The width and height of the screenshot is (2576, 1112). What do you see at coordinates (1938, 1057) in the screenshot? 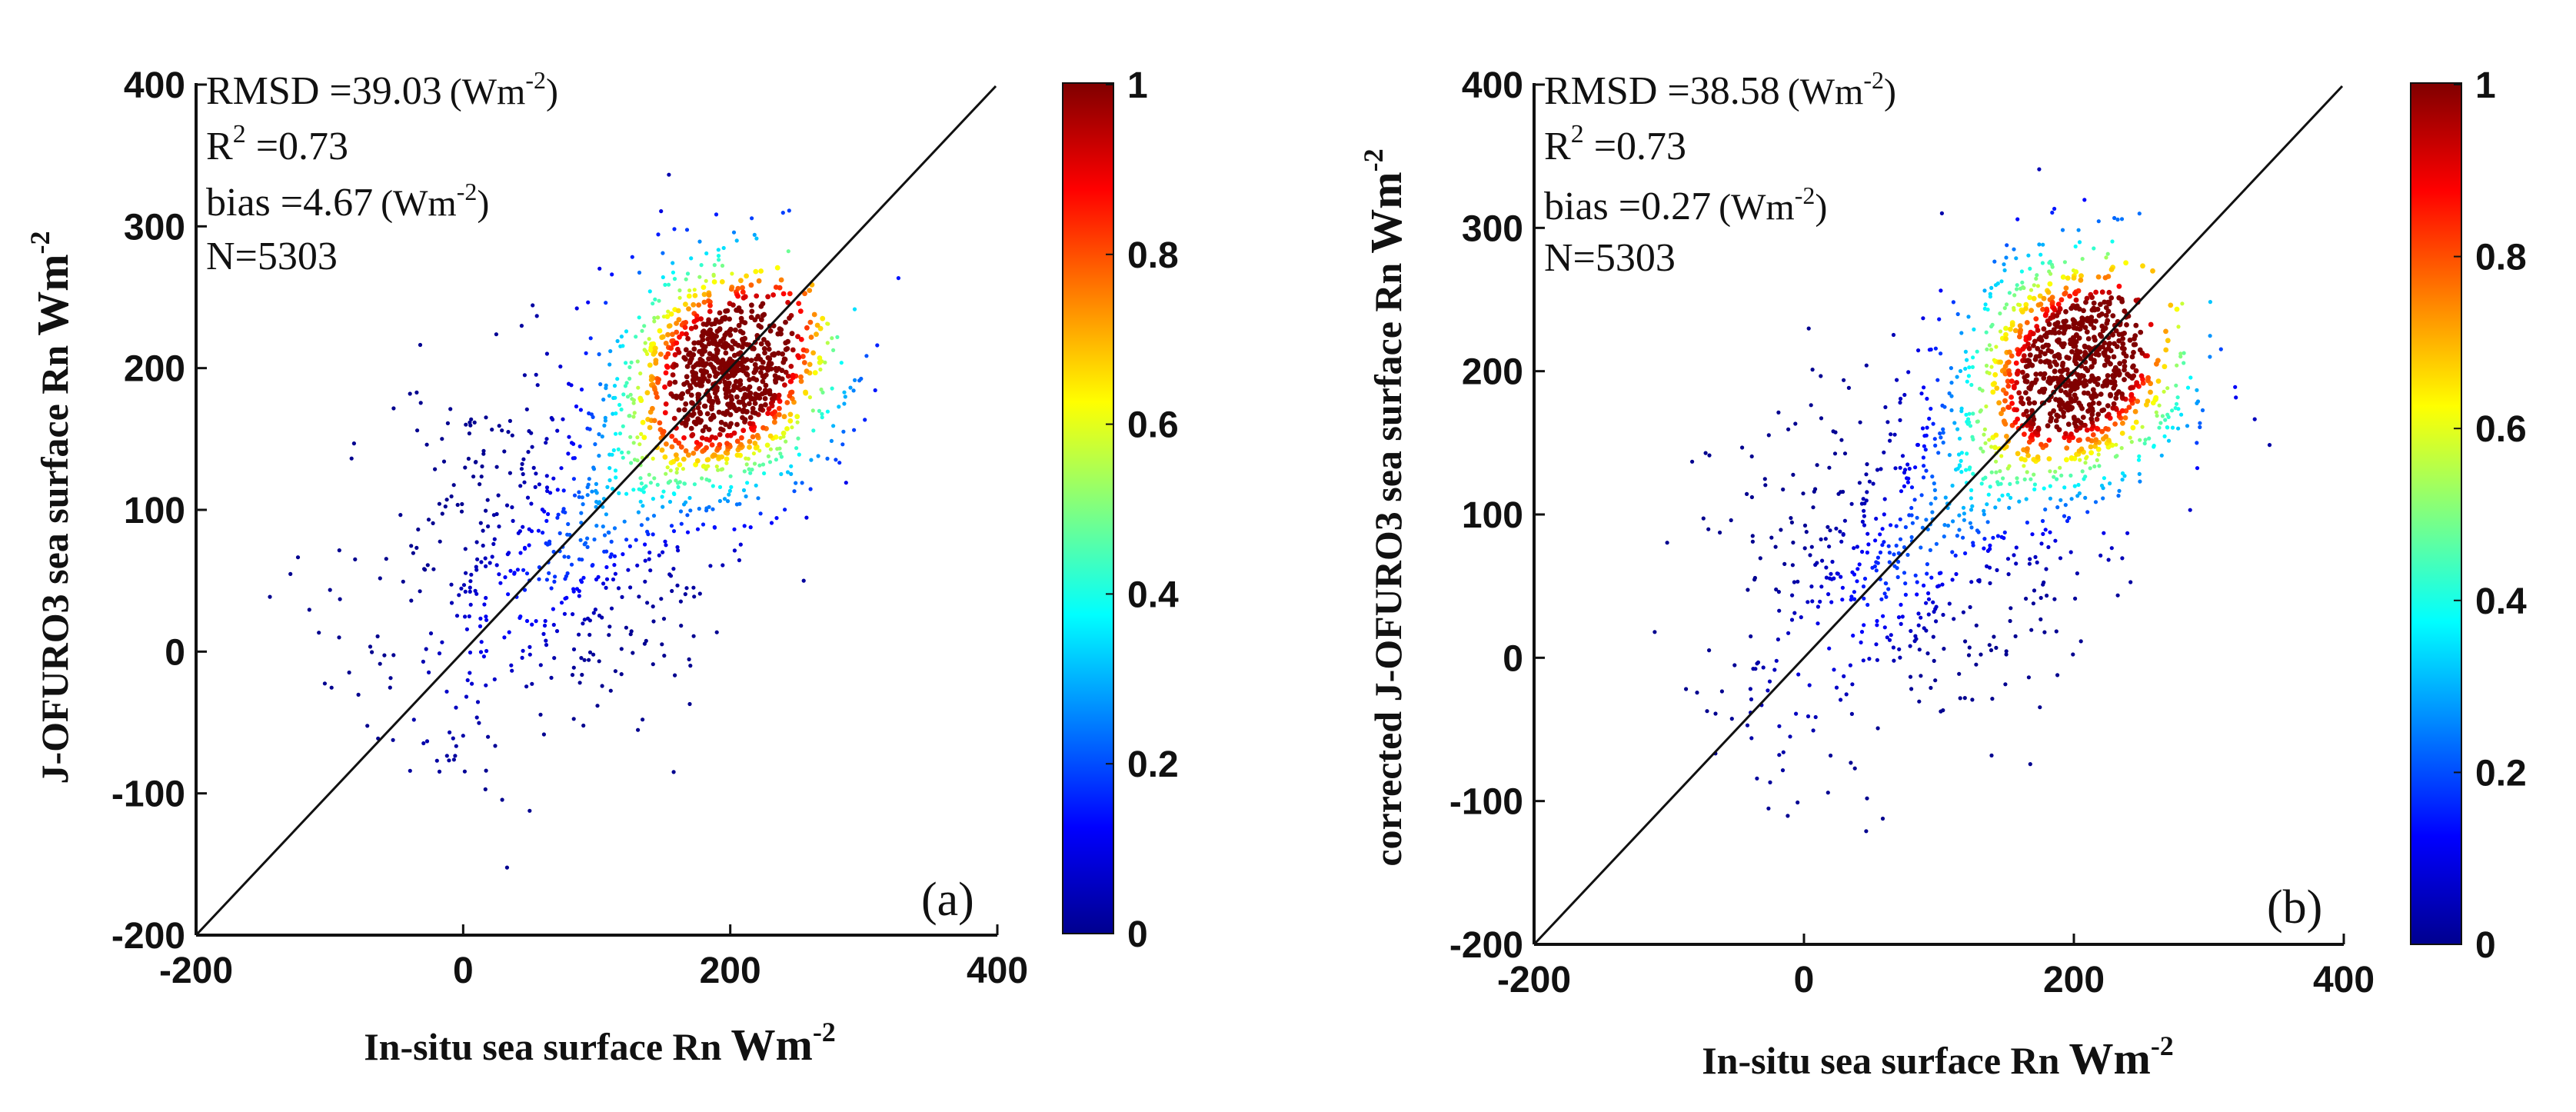
I see `panel-b-x-title: In-situ sea surface Rn Wm-2` at bounding box center [1938, 1057].